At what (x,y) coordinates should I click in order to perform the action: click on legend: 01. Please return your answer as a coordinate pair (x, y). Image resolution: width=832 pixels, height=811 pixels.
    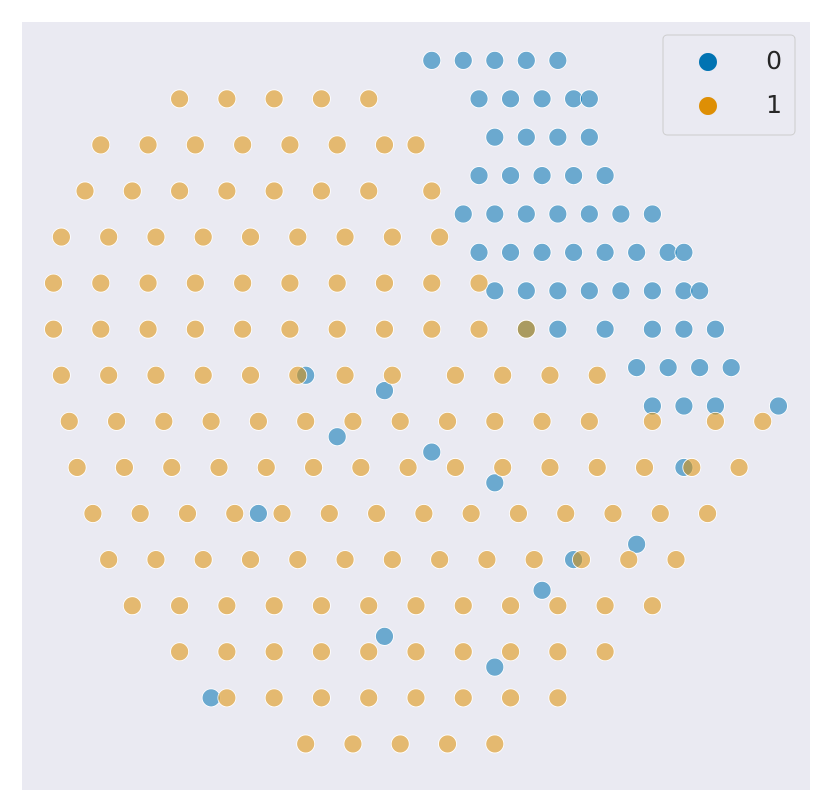
    Looking at the image, I should click on (729, 85).